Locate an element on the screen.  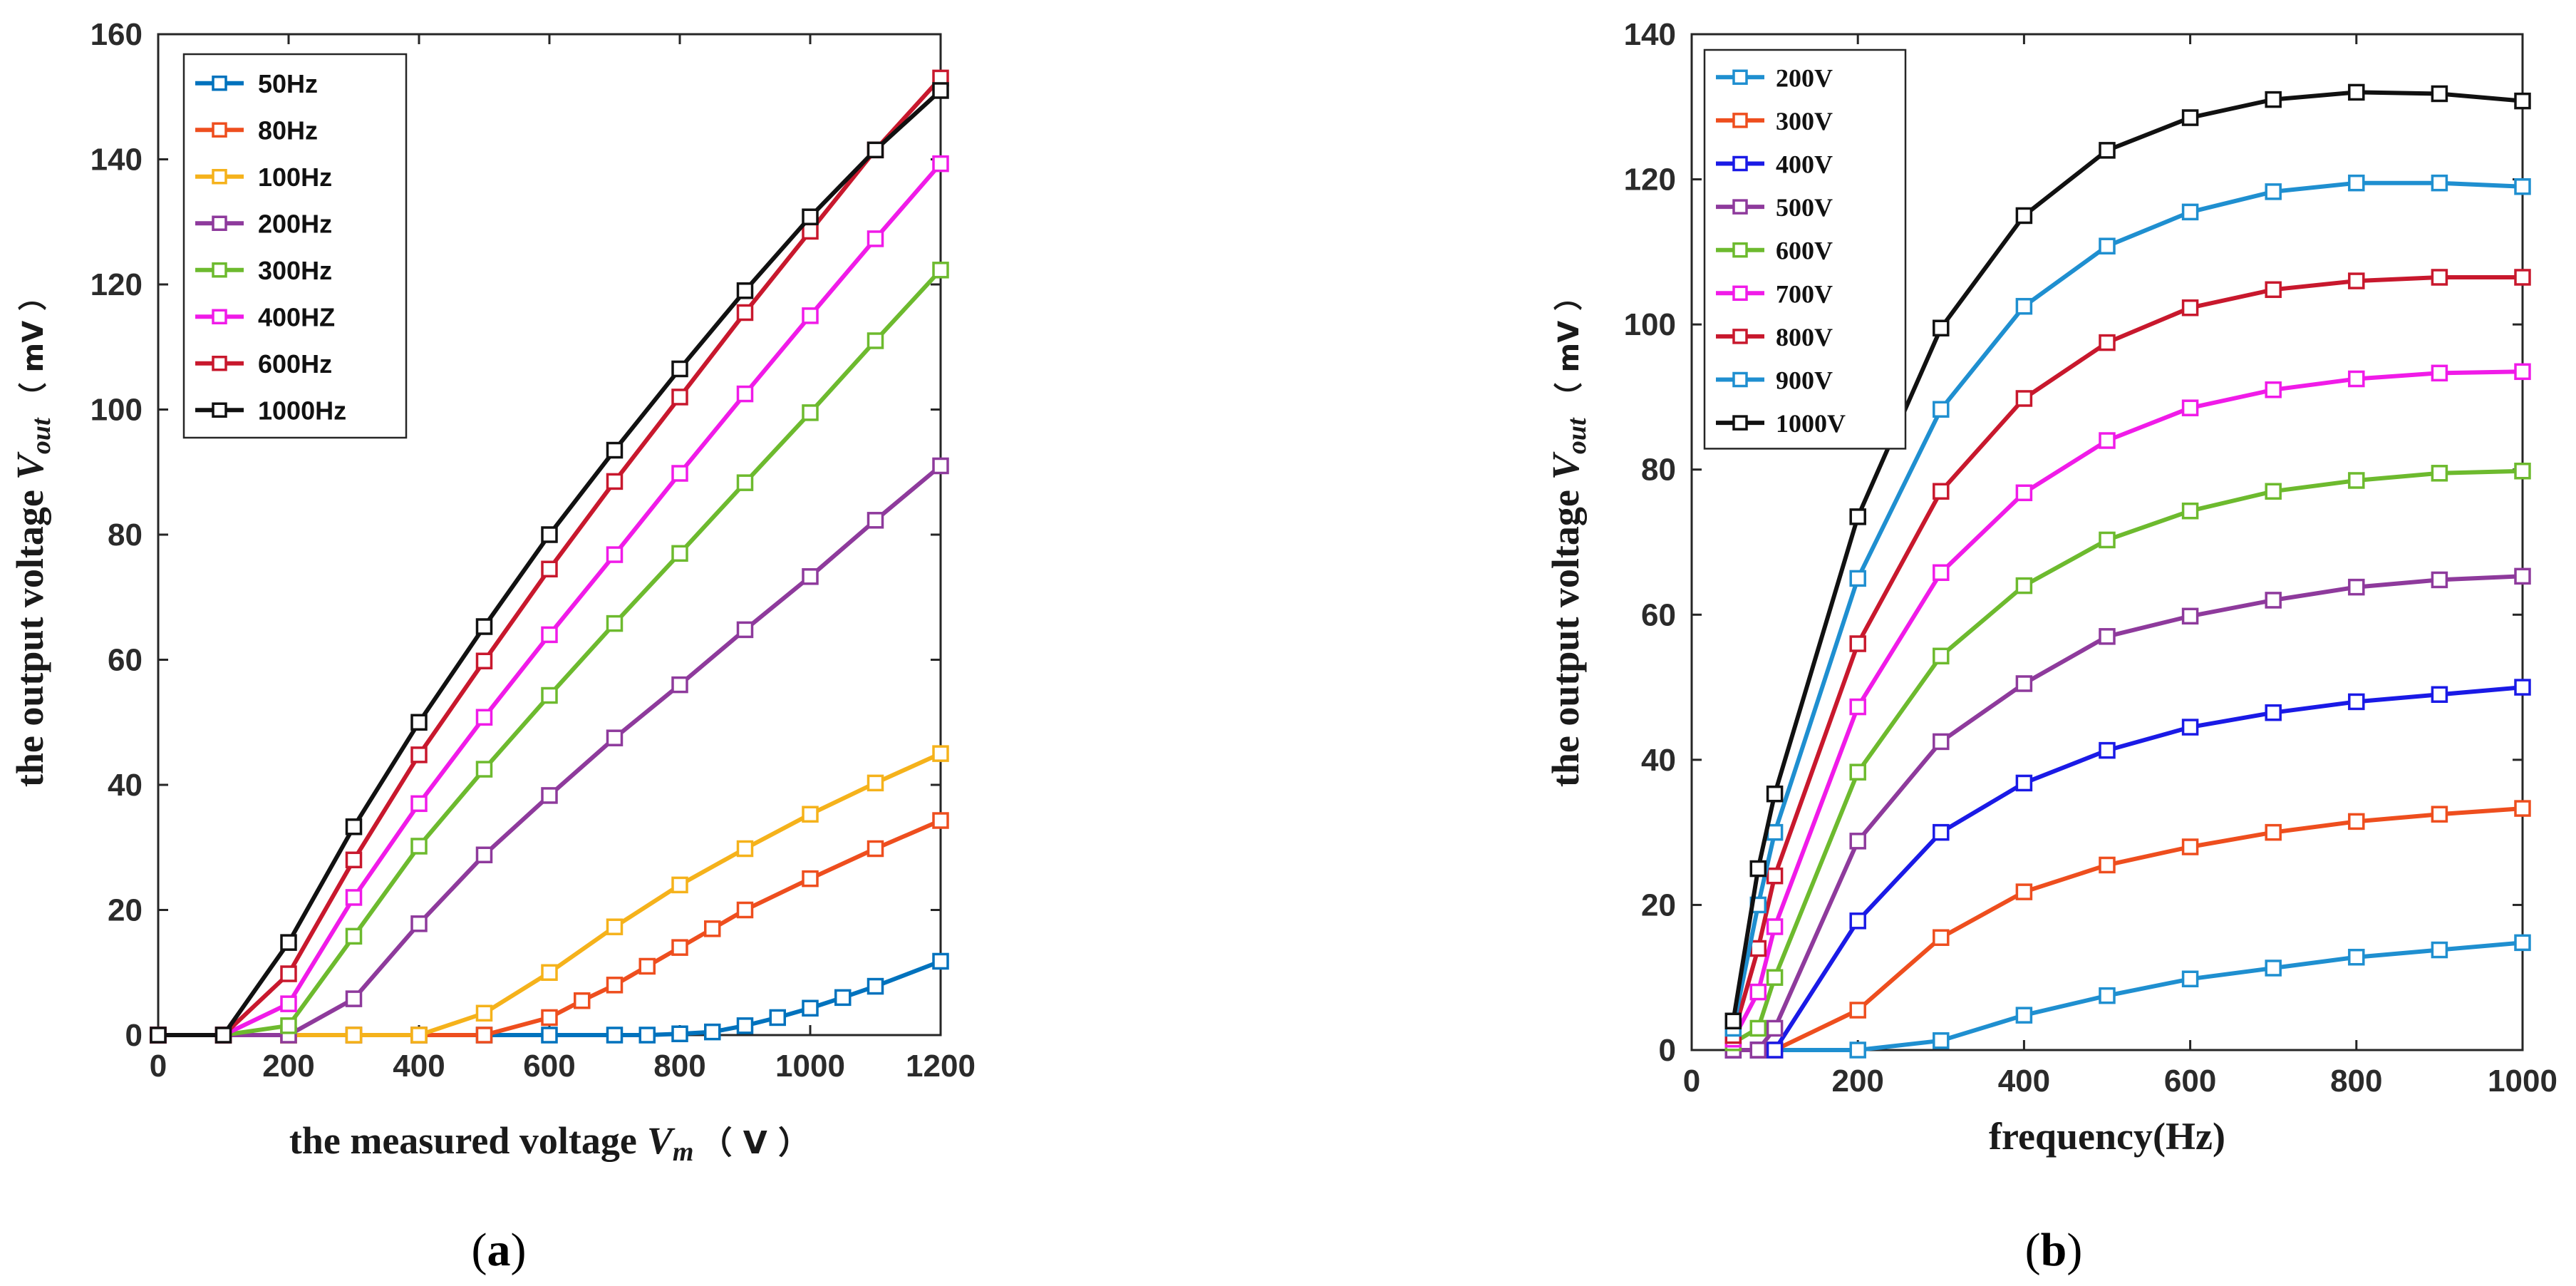
panel-b-y-tick-label: 20 is located at coordinates (1658, 905).